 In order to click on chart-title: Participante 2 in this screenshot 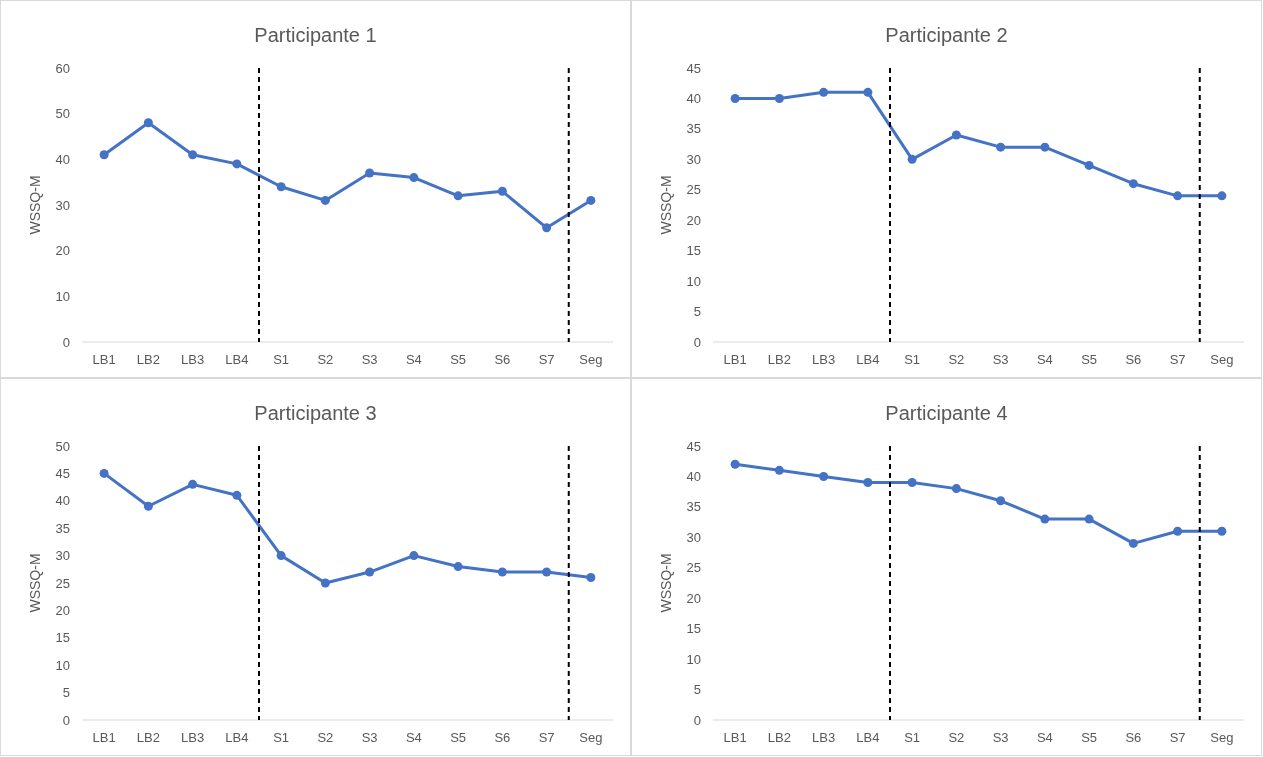, I will do `click(946, 35)`.